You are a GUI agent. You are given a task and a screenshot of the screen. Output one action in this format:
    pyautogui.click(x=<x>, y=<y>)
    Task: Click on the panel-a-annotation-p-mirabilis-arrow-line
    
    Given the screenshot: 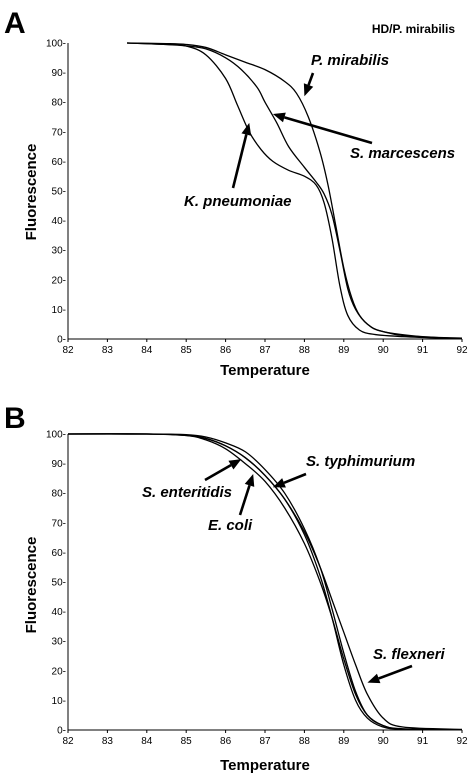 What is the action you would take?
    pyautogui.click(x=311, y=79)
    